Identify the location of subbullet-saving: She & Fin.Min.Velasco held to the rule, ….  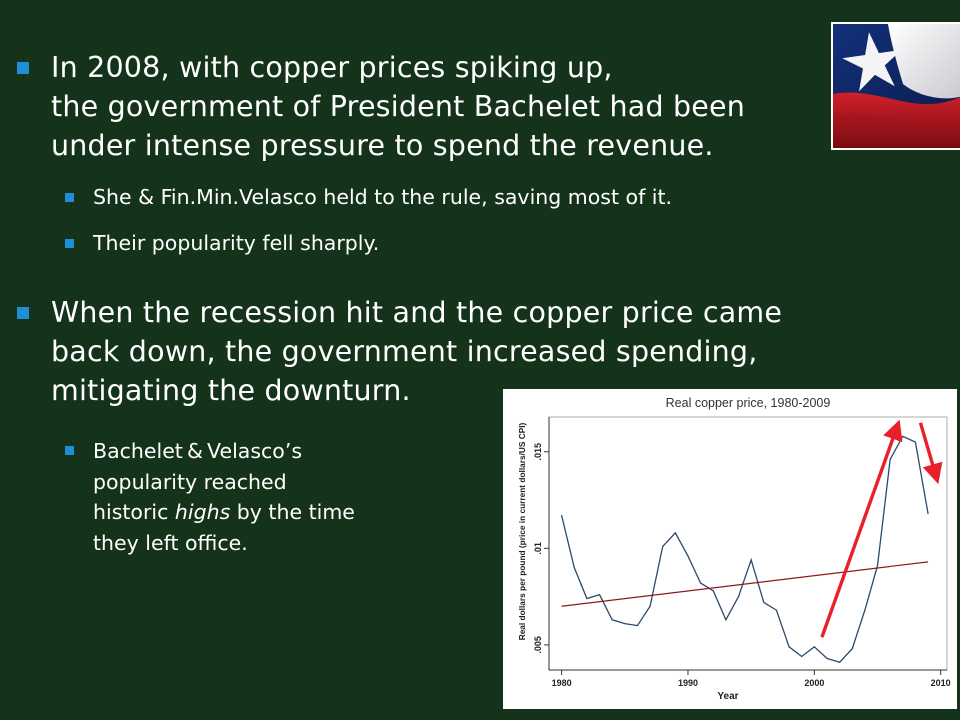
(455, 197).